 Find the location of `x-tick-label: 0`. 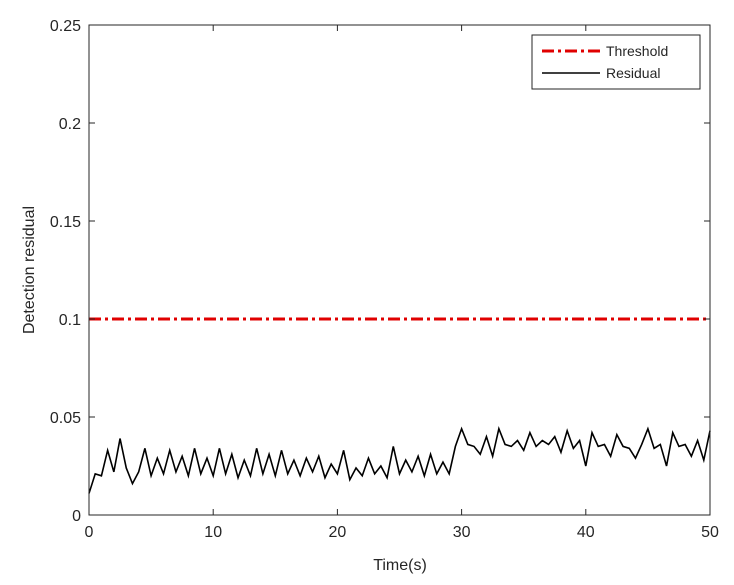

x-tick-label: 0 is located at coordinates (89, 532).